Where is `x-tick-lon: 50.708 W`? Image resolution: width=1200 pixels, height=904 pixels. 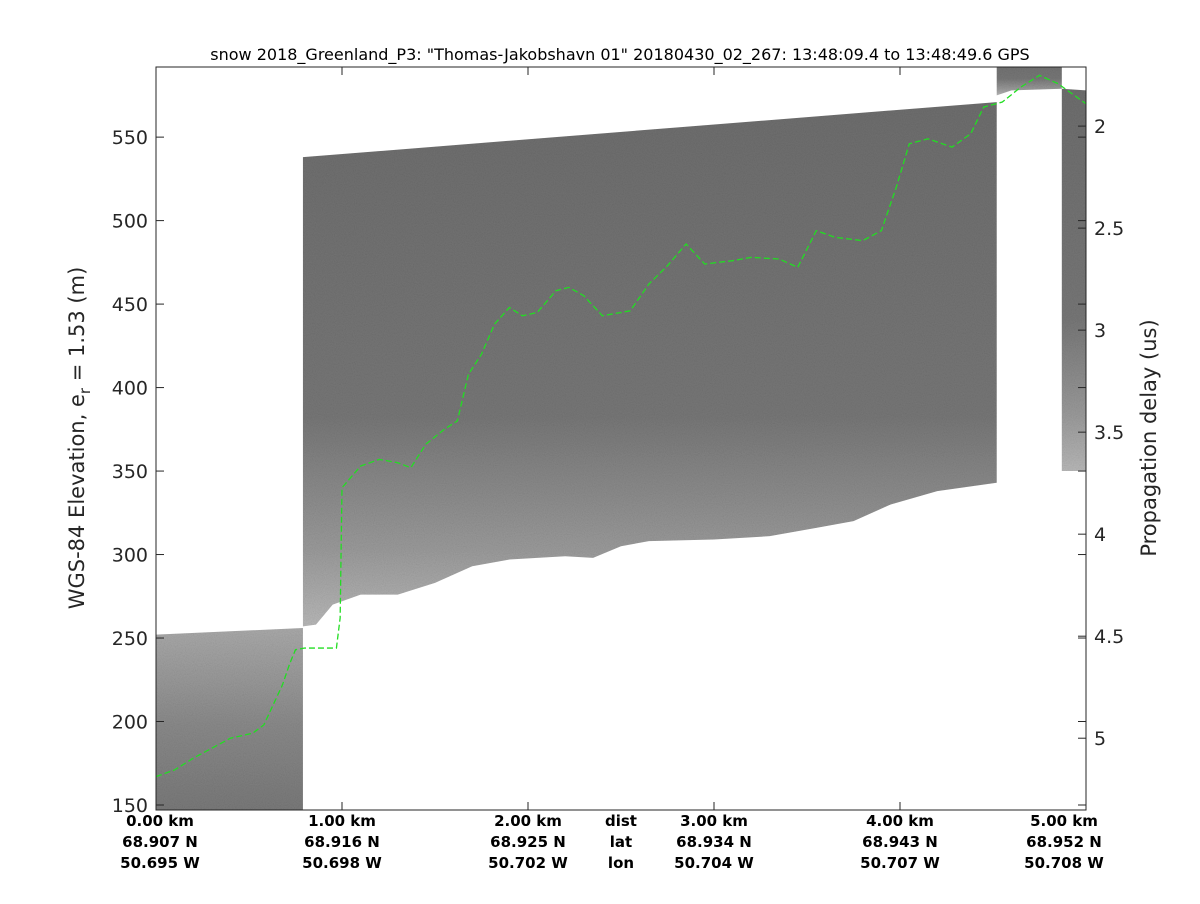
x-tick-lon: 50.708 W is located at coordinates (1064, 863).